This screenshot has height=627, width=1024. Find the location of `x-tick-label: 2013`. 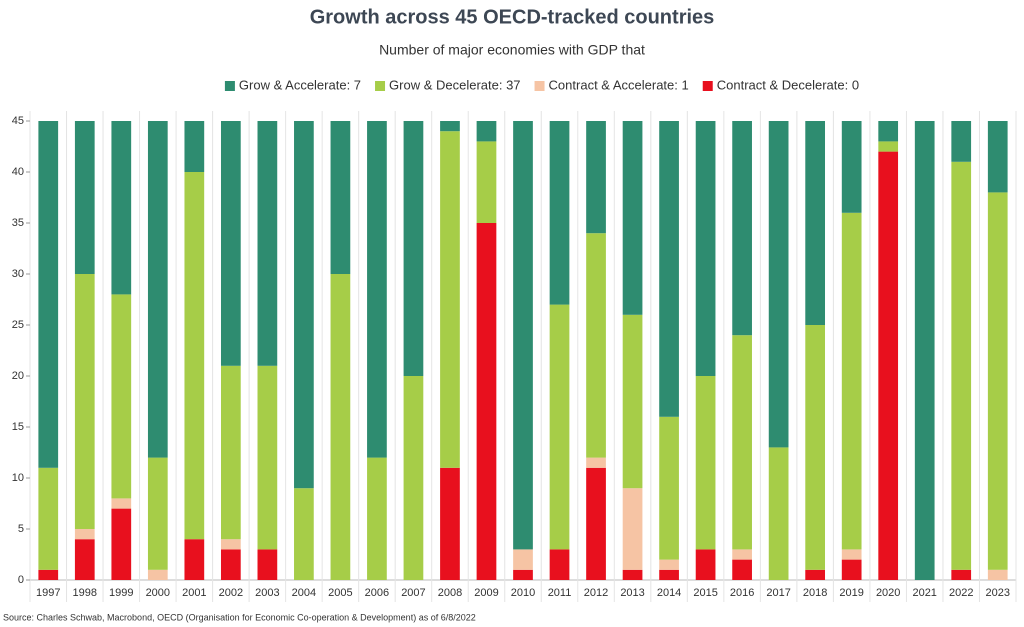

x-tick-label: 2013 is located at coordinates (632, 593).